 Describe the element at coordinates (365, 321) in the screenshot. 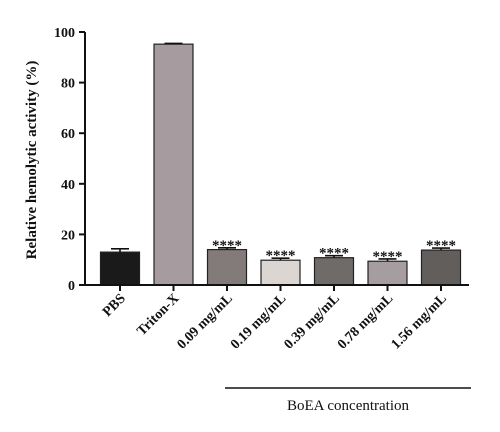

I see `x-tick-label: 0.78 mg/mL` at that location.